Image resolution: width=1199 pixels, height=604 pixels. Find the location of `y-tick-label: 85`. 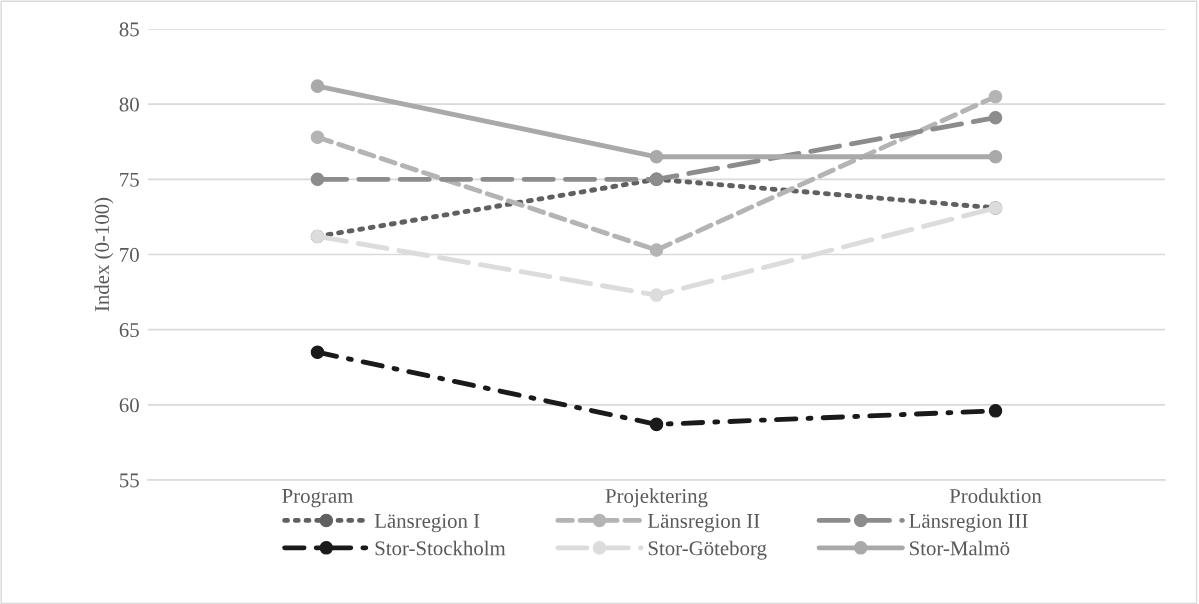

y-tick-label: 85 is located at coordinates (129, 29).